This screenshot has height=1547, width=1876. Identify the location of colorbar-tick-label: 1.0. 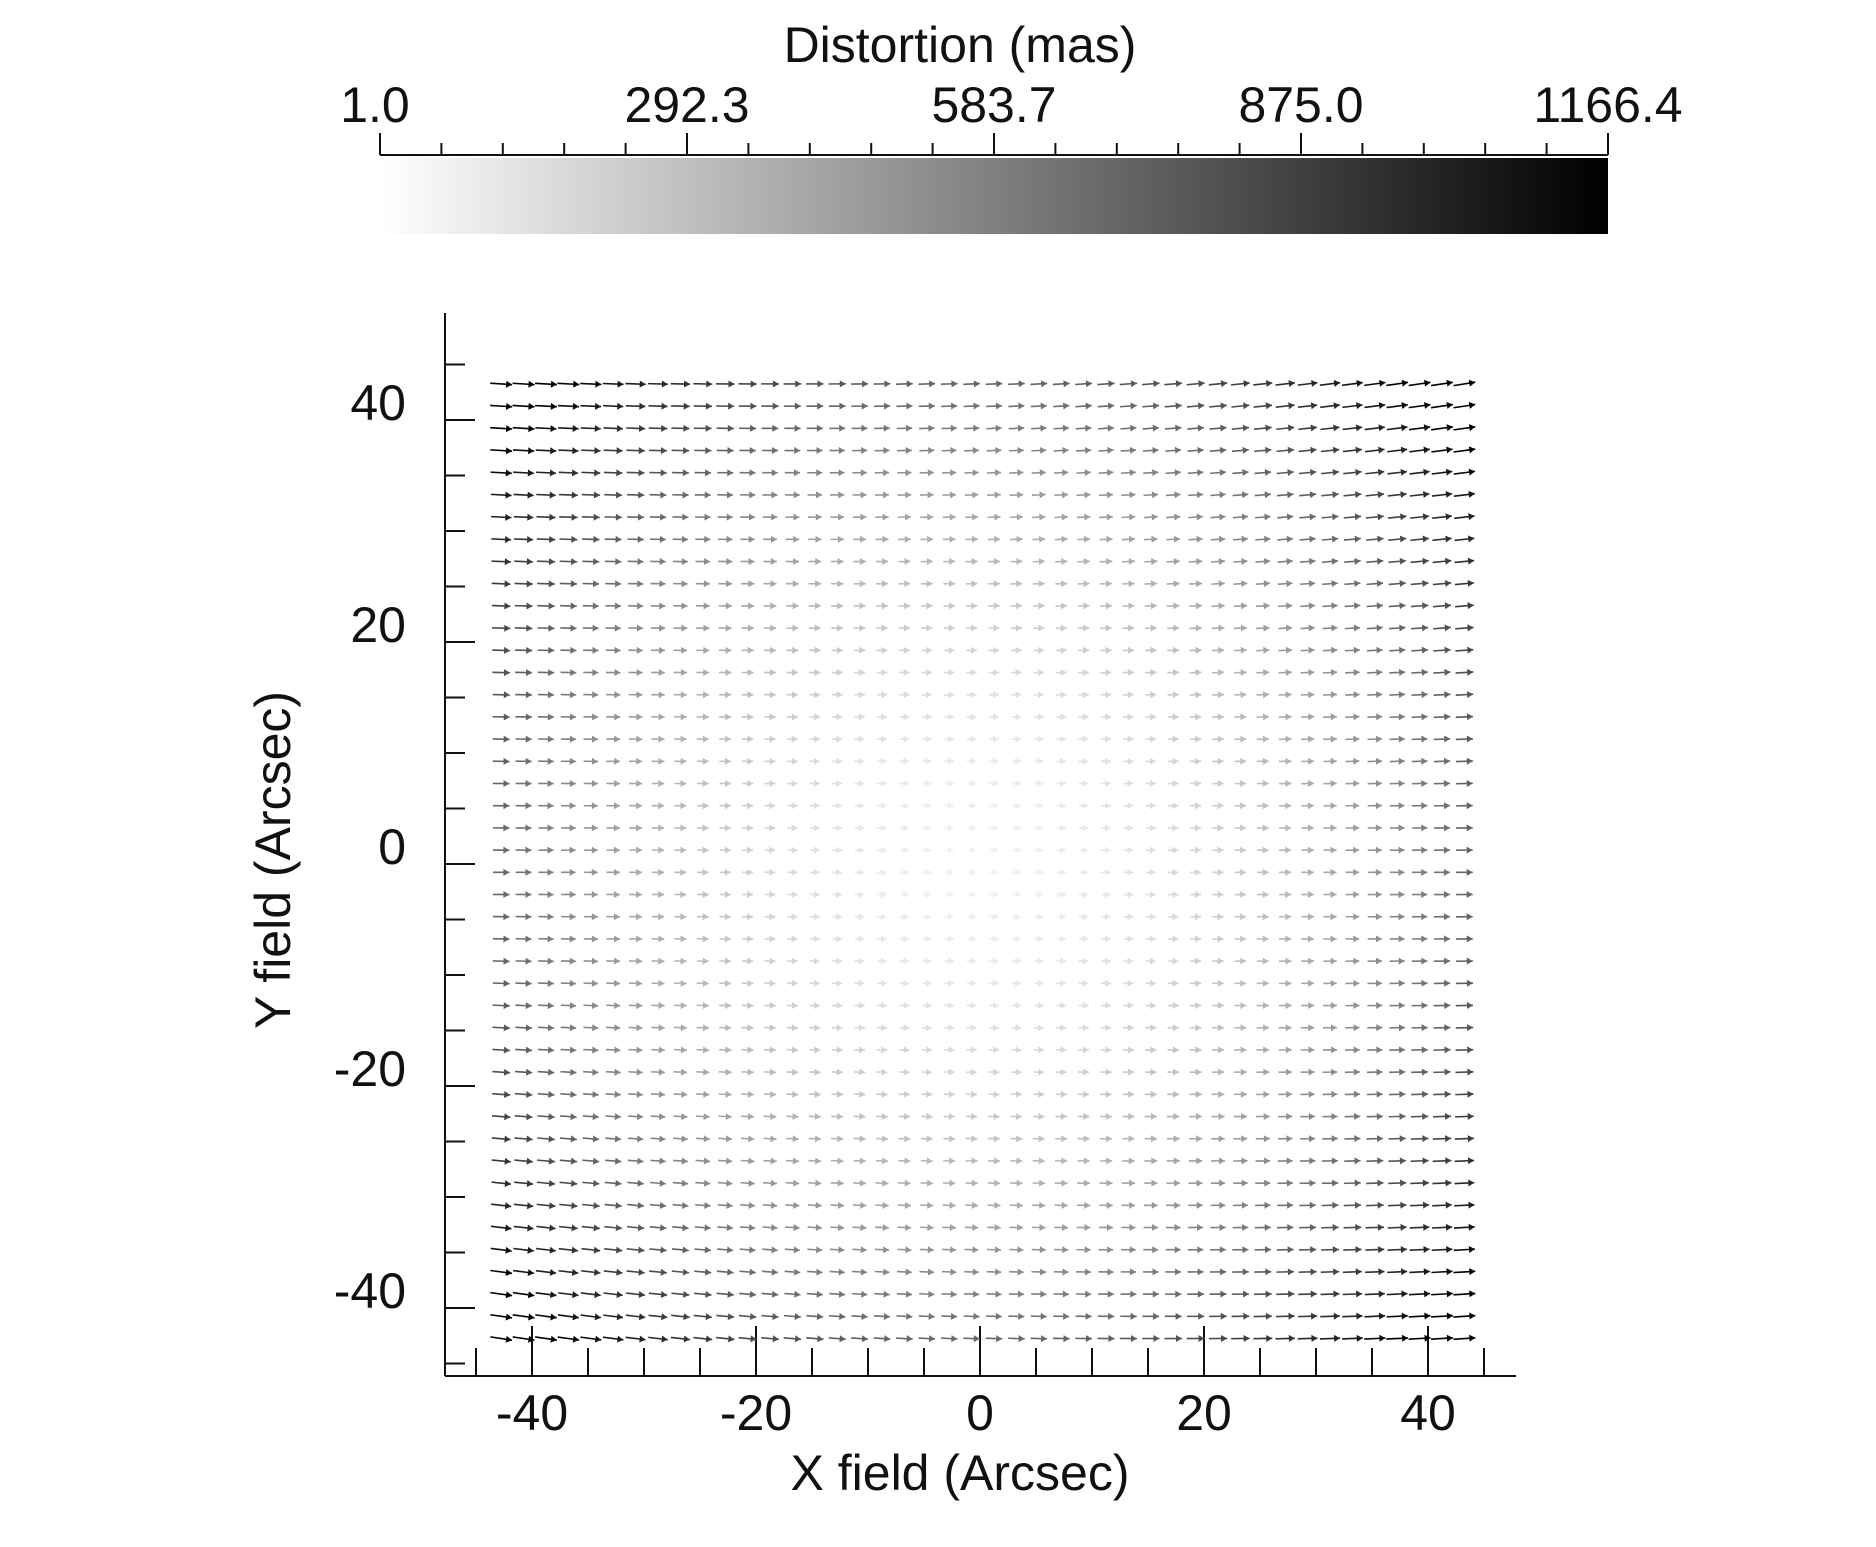
(375, 105).